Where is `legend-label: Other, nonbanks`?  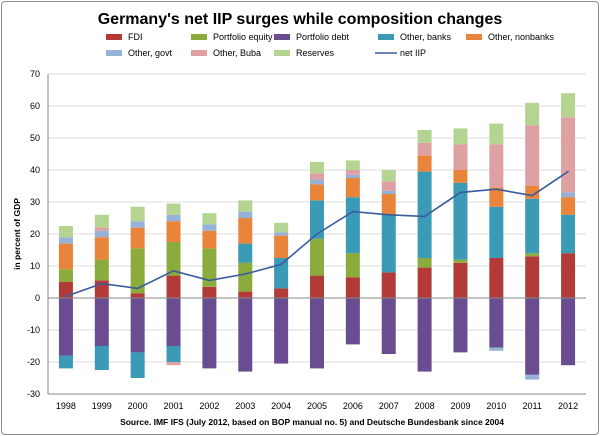 legend-label: Other, nonbanks is located at coordinates (521, 37).